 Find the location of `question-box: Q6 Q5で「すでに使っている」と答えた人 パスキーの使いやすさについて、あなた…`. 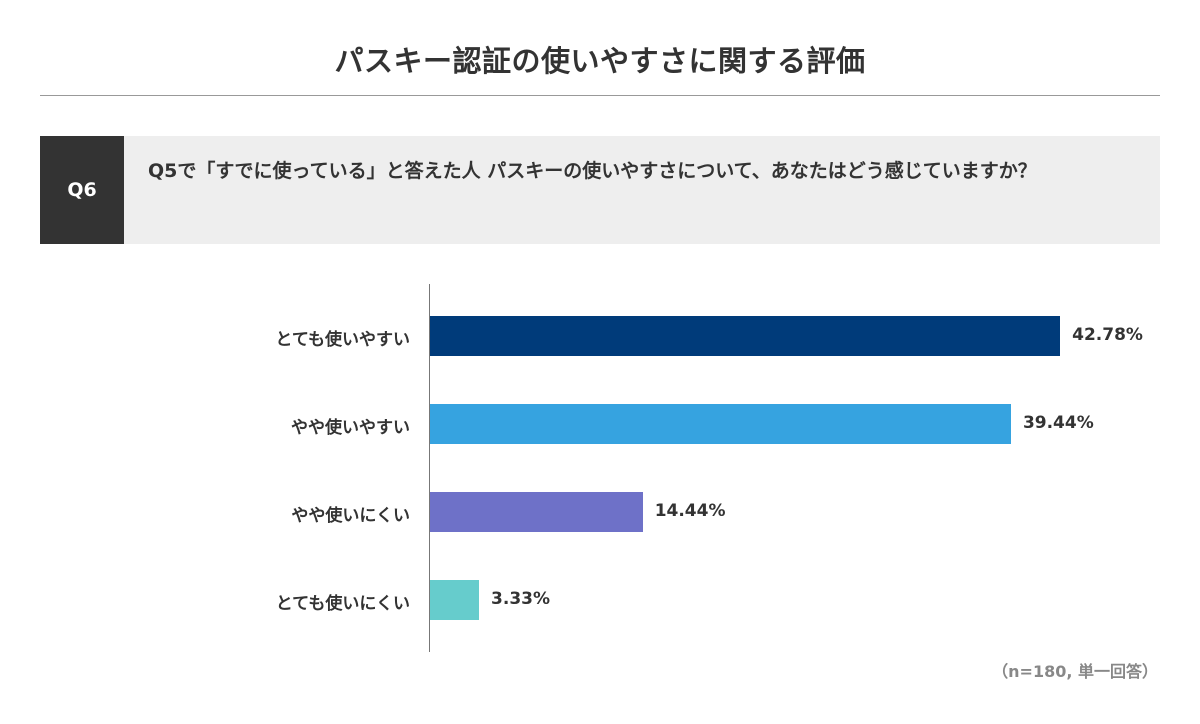

question-box: Q6 Q5で「すでに使っている」と答えた人 パスキーの使いやすさについて、あなた… is located at coordinates (600, 190).